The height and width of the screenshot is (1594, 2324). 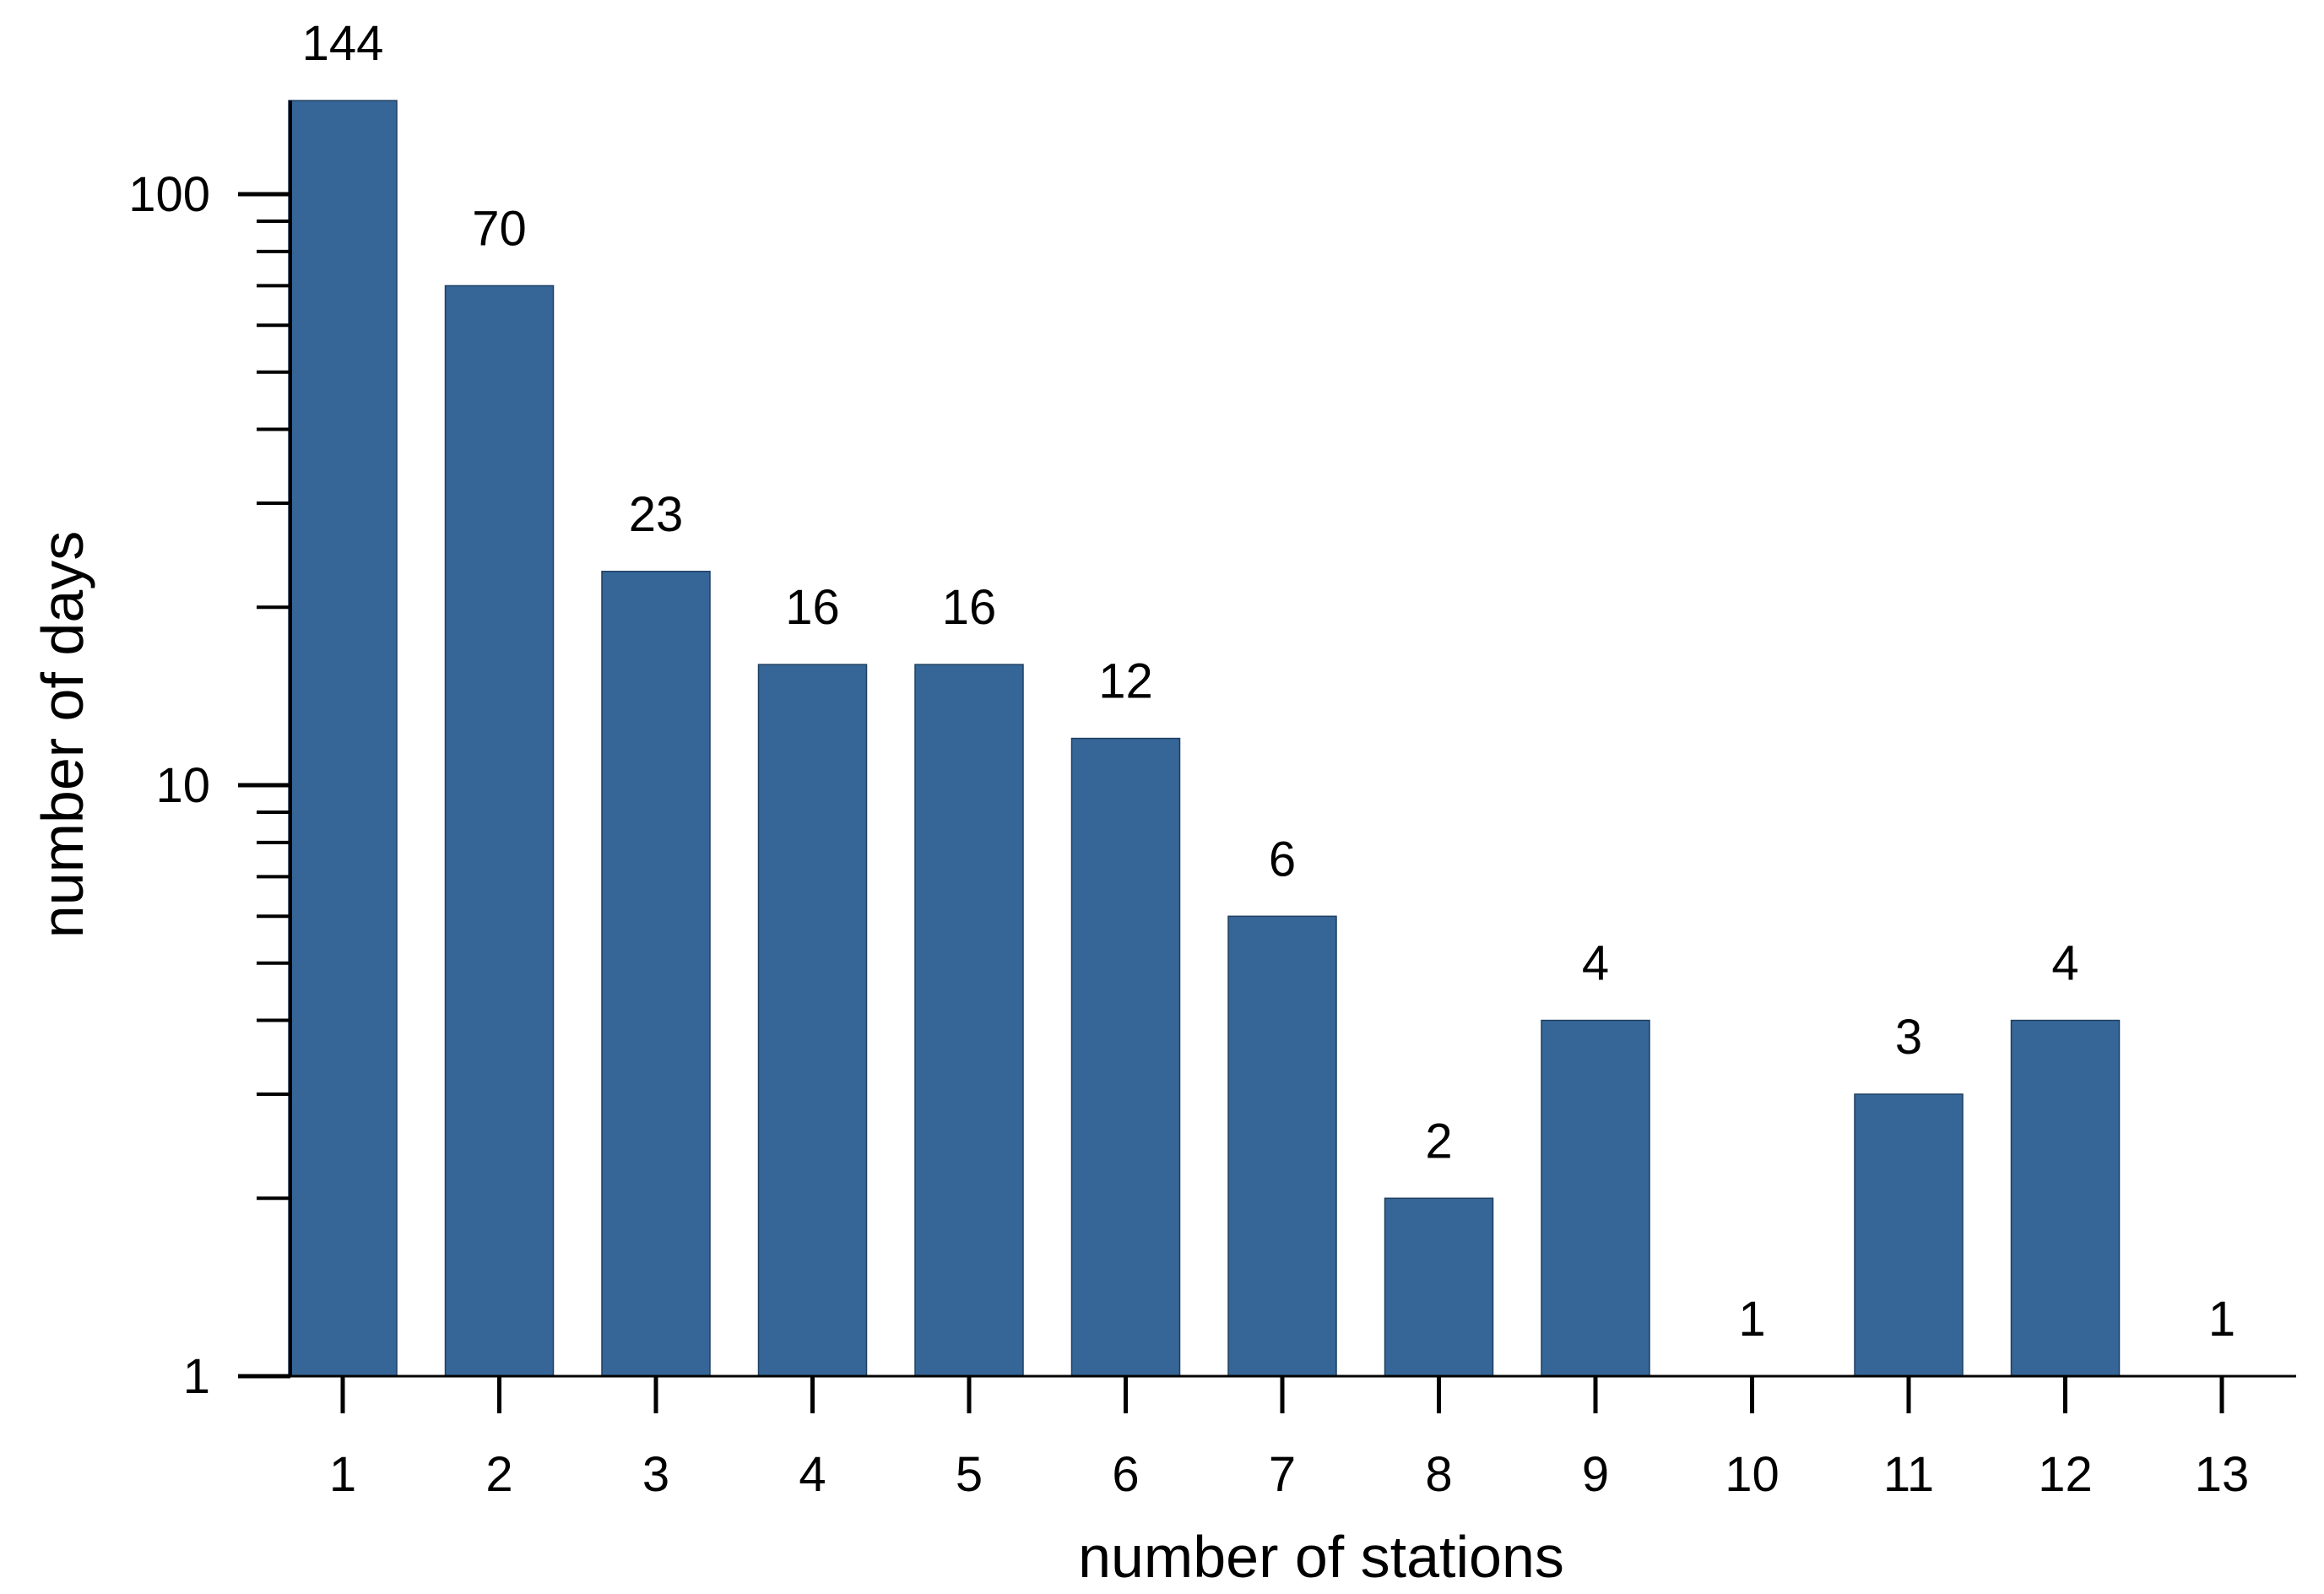 What do you see at coordinates (182, 785) in the screenshot?
I see `y-tick-label: 10` at bounding box center [182, 785].